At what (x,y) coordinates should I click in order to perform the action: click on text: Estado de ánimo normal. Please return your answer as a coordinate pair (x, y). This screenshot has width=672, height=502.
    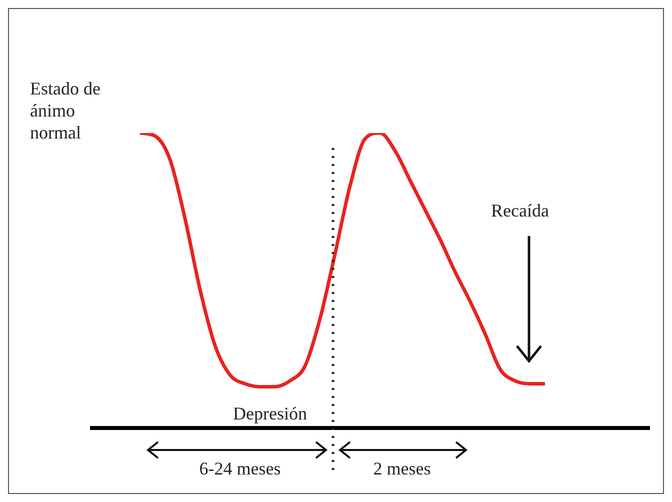
    Looking at the image, I should click on (65, 110).